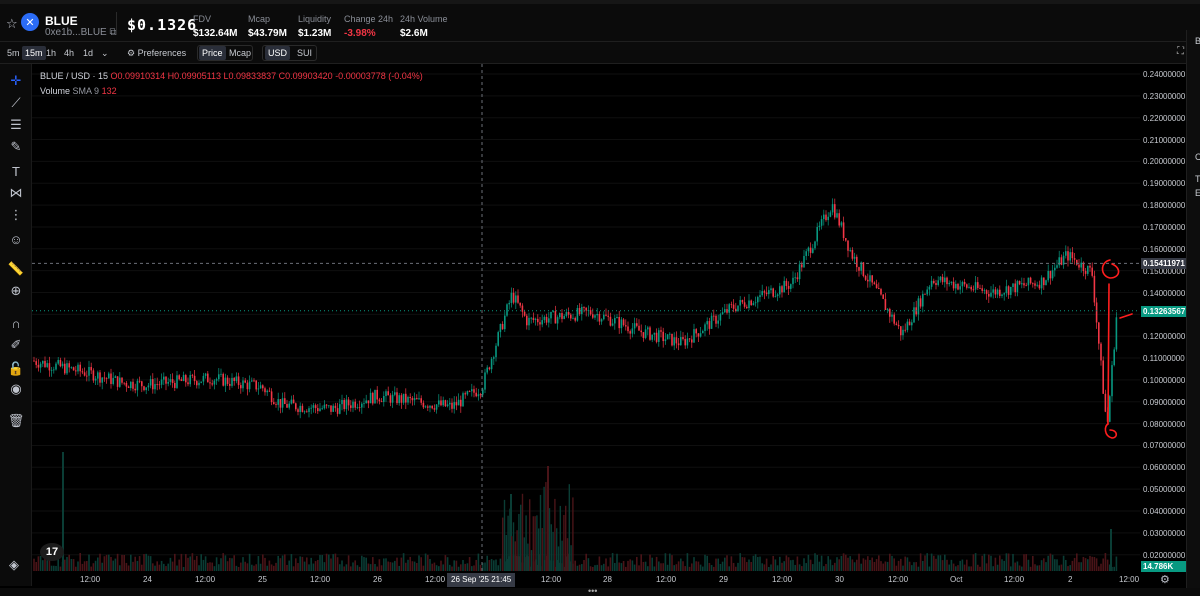 The image size is (1200, 596). I want to click on ruler-icon: 📏, so click(16, 268).